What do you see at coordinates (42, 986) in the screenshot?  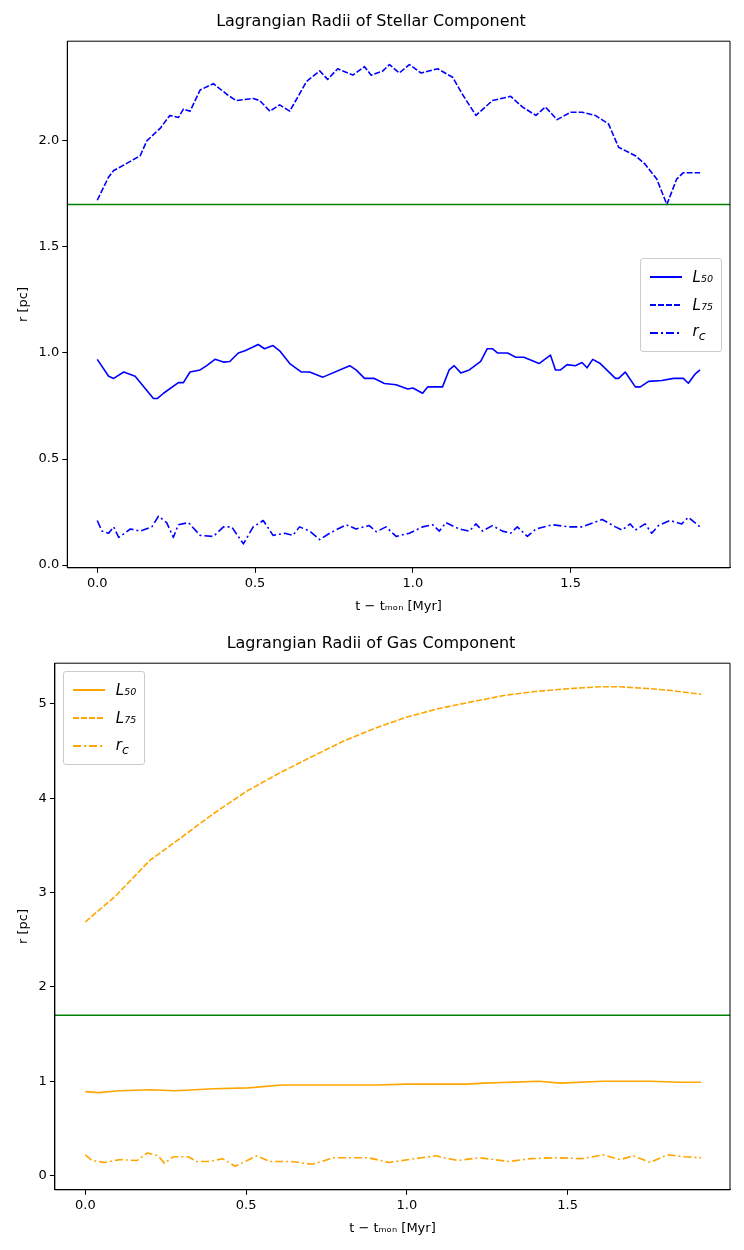 I see `y-tick-label: 2` at bounding box center [42, 986].